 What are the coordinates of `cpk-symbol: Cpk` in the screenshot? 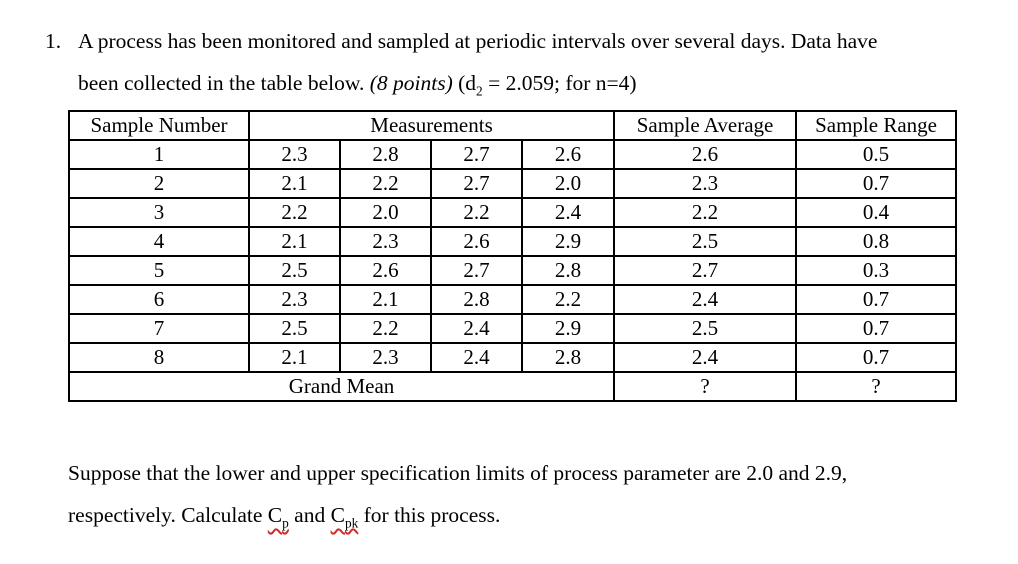 It's located at (344, 517).